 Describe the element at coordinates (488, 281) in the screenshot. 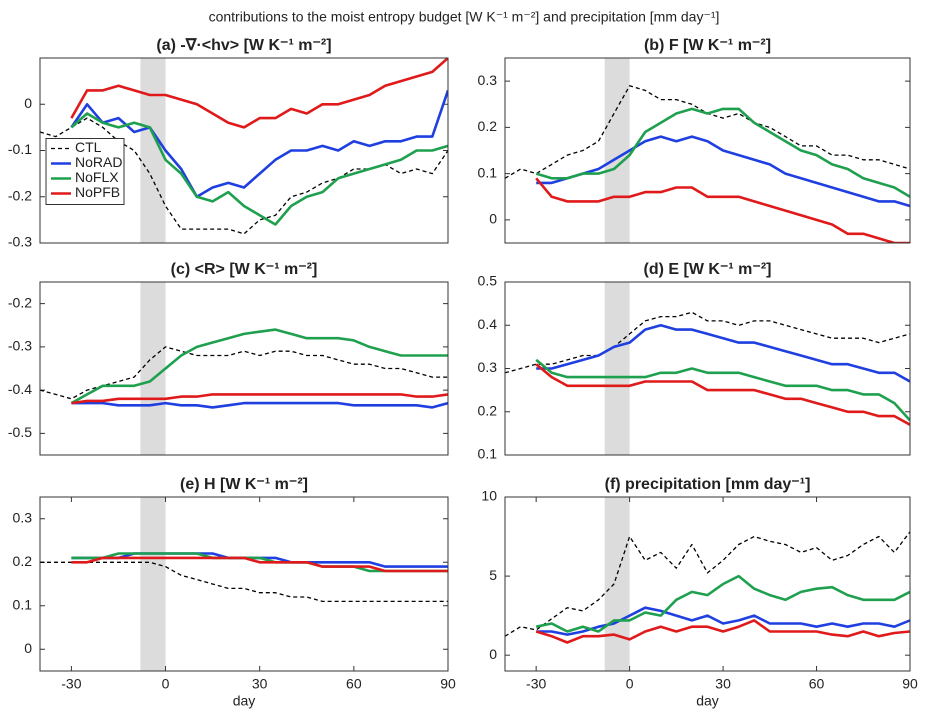

I see `y-tick-label: 0.5` at that location.